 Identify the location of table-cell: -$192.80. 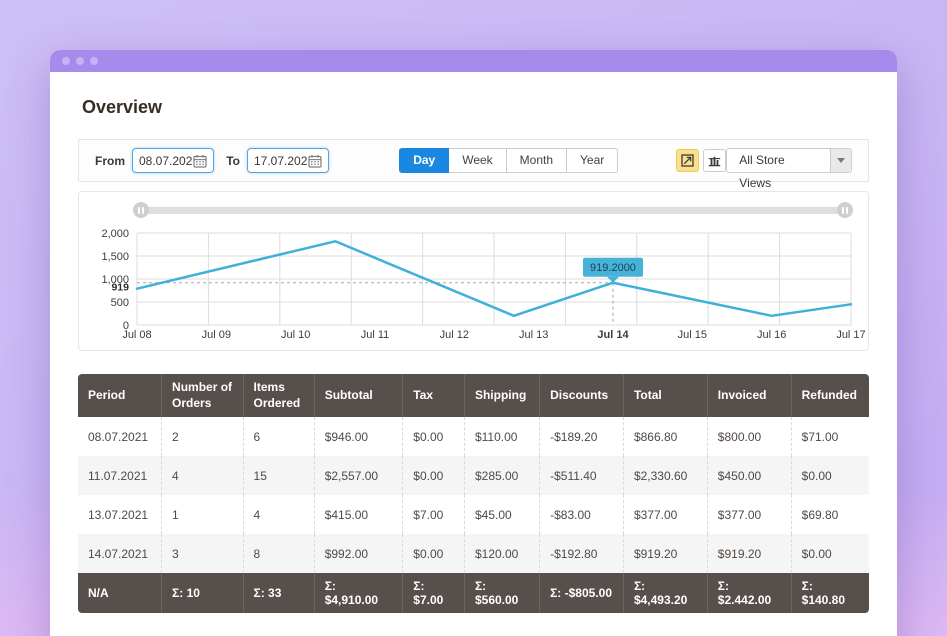
(581, 554).